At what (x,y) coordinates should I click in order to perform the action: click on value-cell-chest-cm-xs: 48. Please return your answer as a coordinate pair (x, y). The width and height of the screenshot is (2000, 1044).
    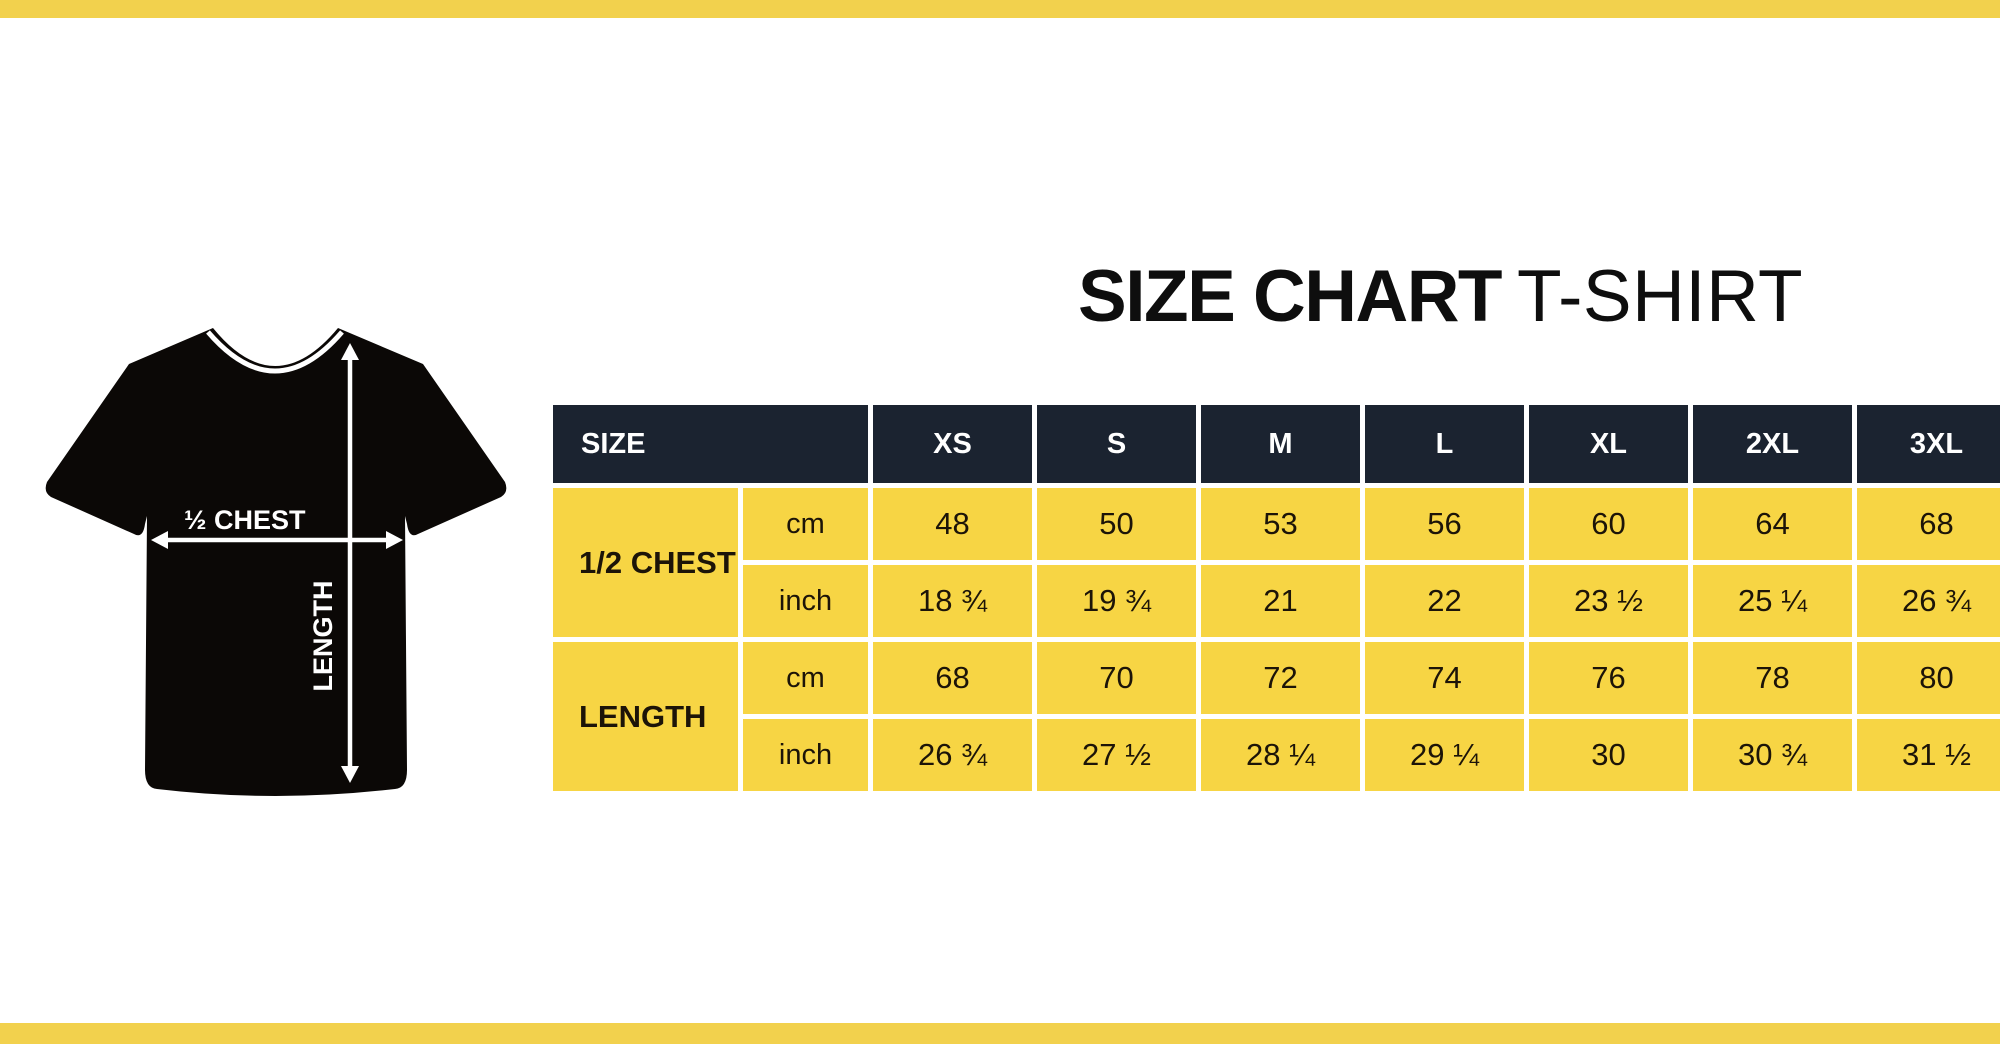
    Looking at the image, I should click on (952, 524).